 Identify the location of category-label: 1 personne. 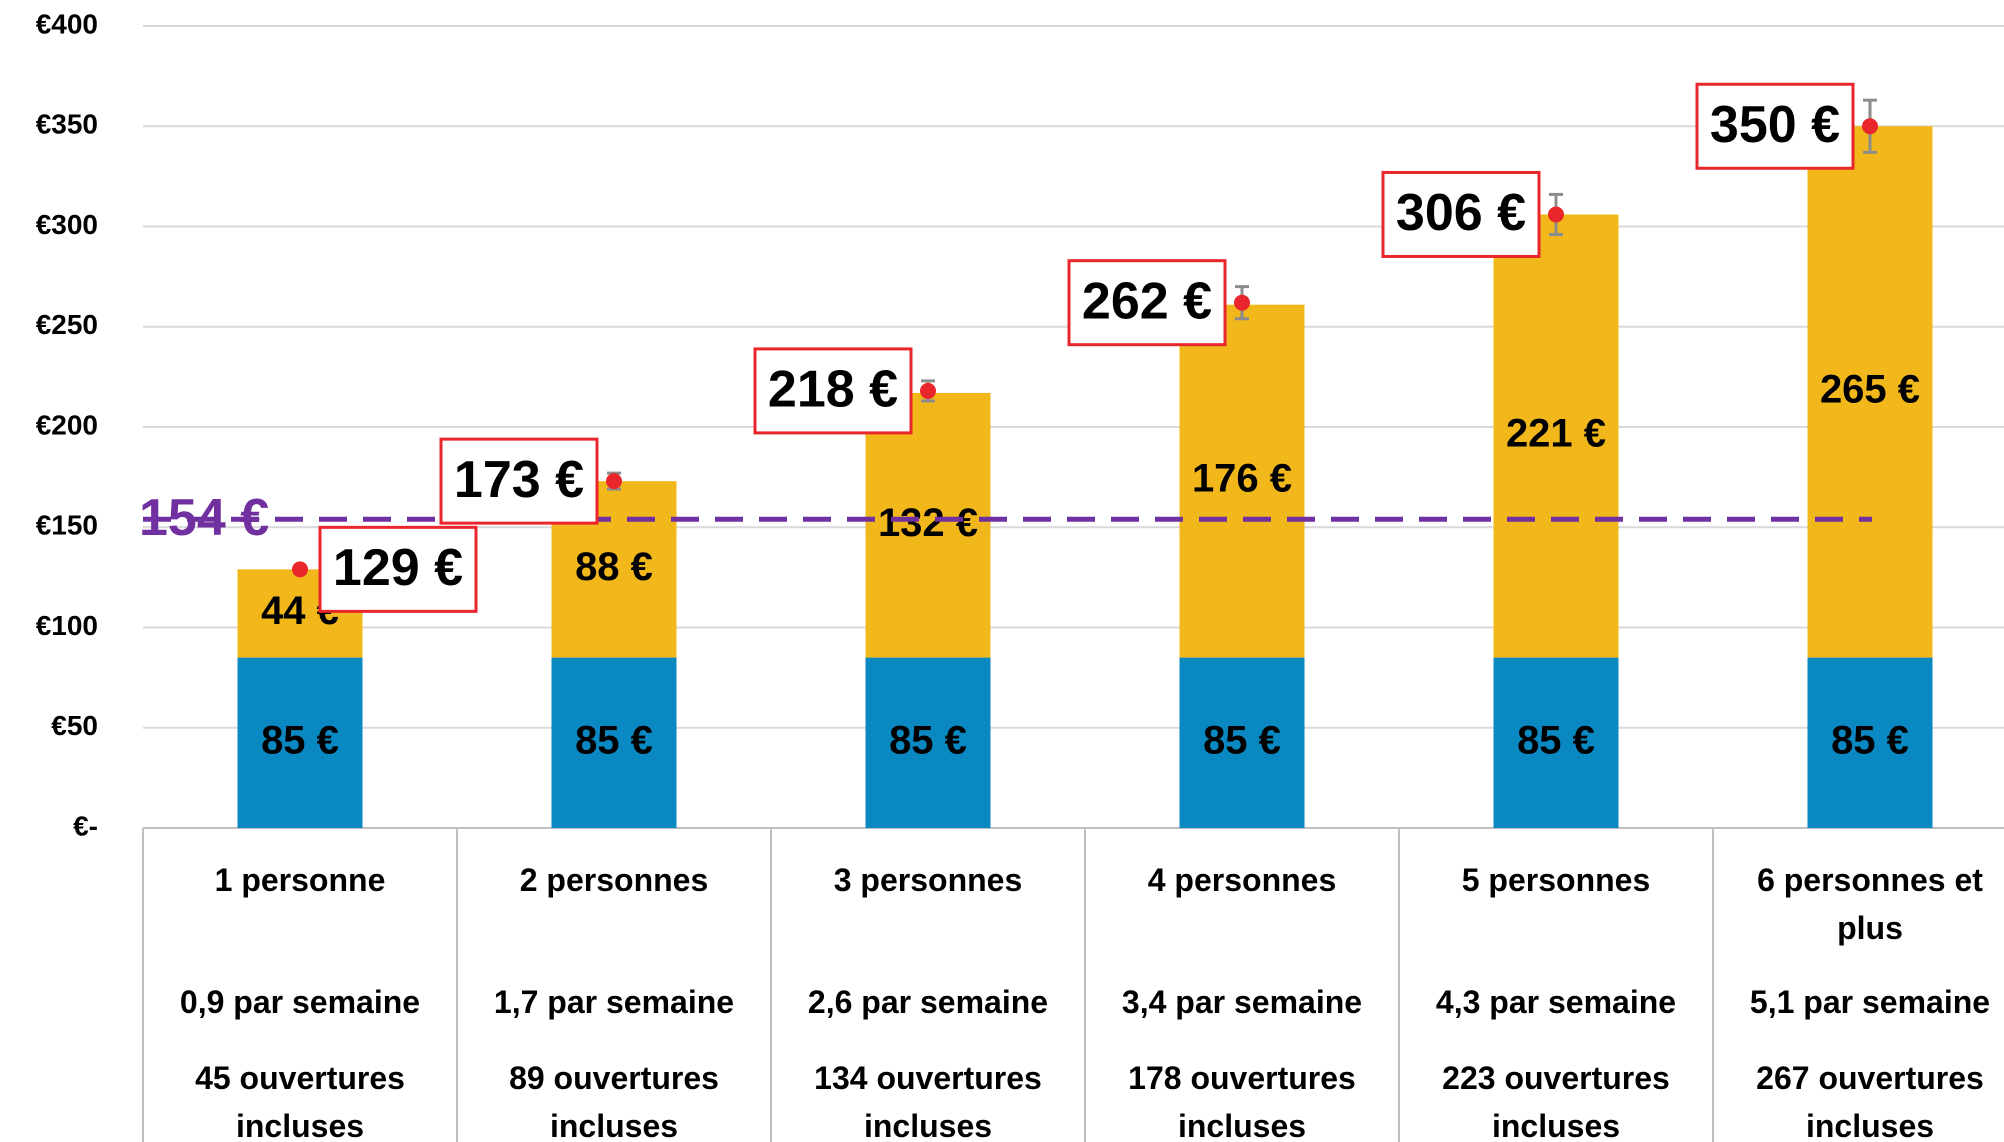
(300, 880).